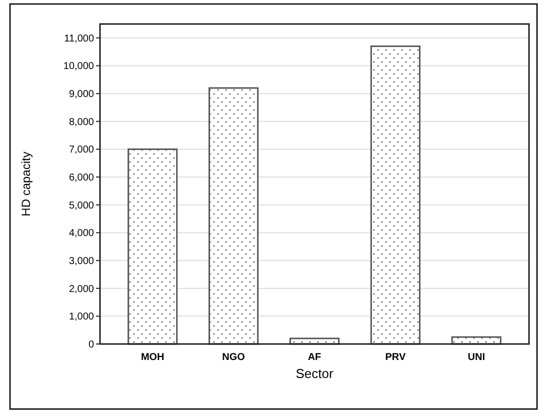 The image size is (538, 410). Describe the element at coordinates (81, 178) in the screenshot. I see `y-tick-label: 6,000` at that location.